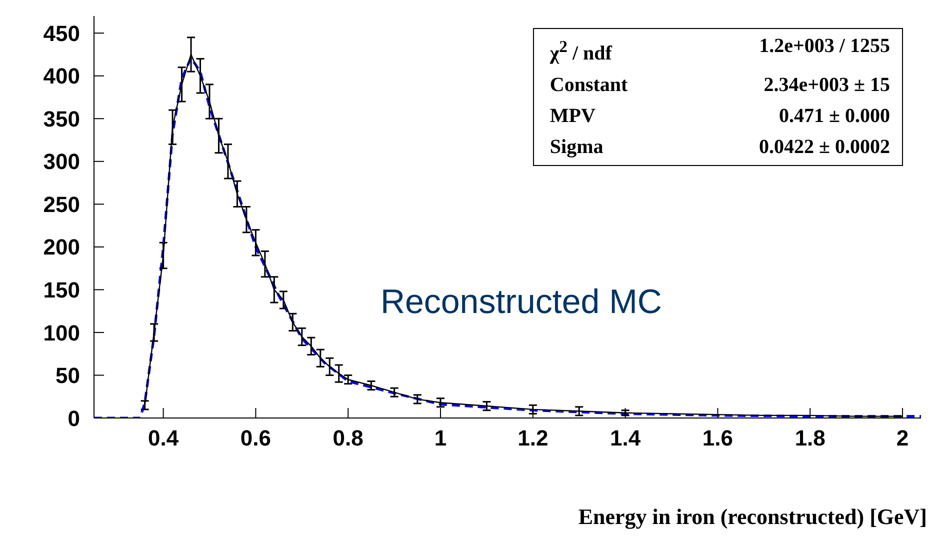 This screenshot has width=941, height=540. Describe the element at coordinates (626, 438) in the screenshot. I see `x-tick-label: 1.4` at that location.